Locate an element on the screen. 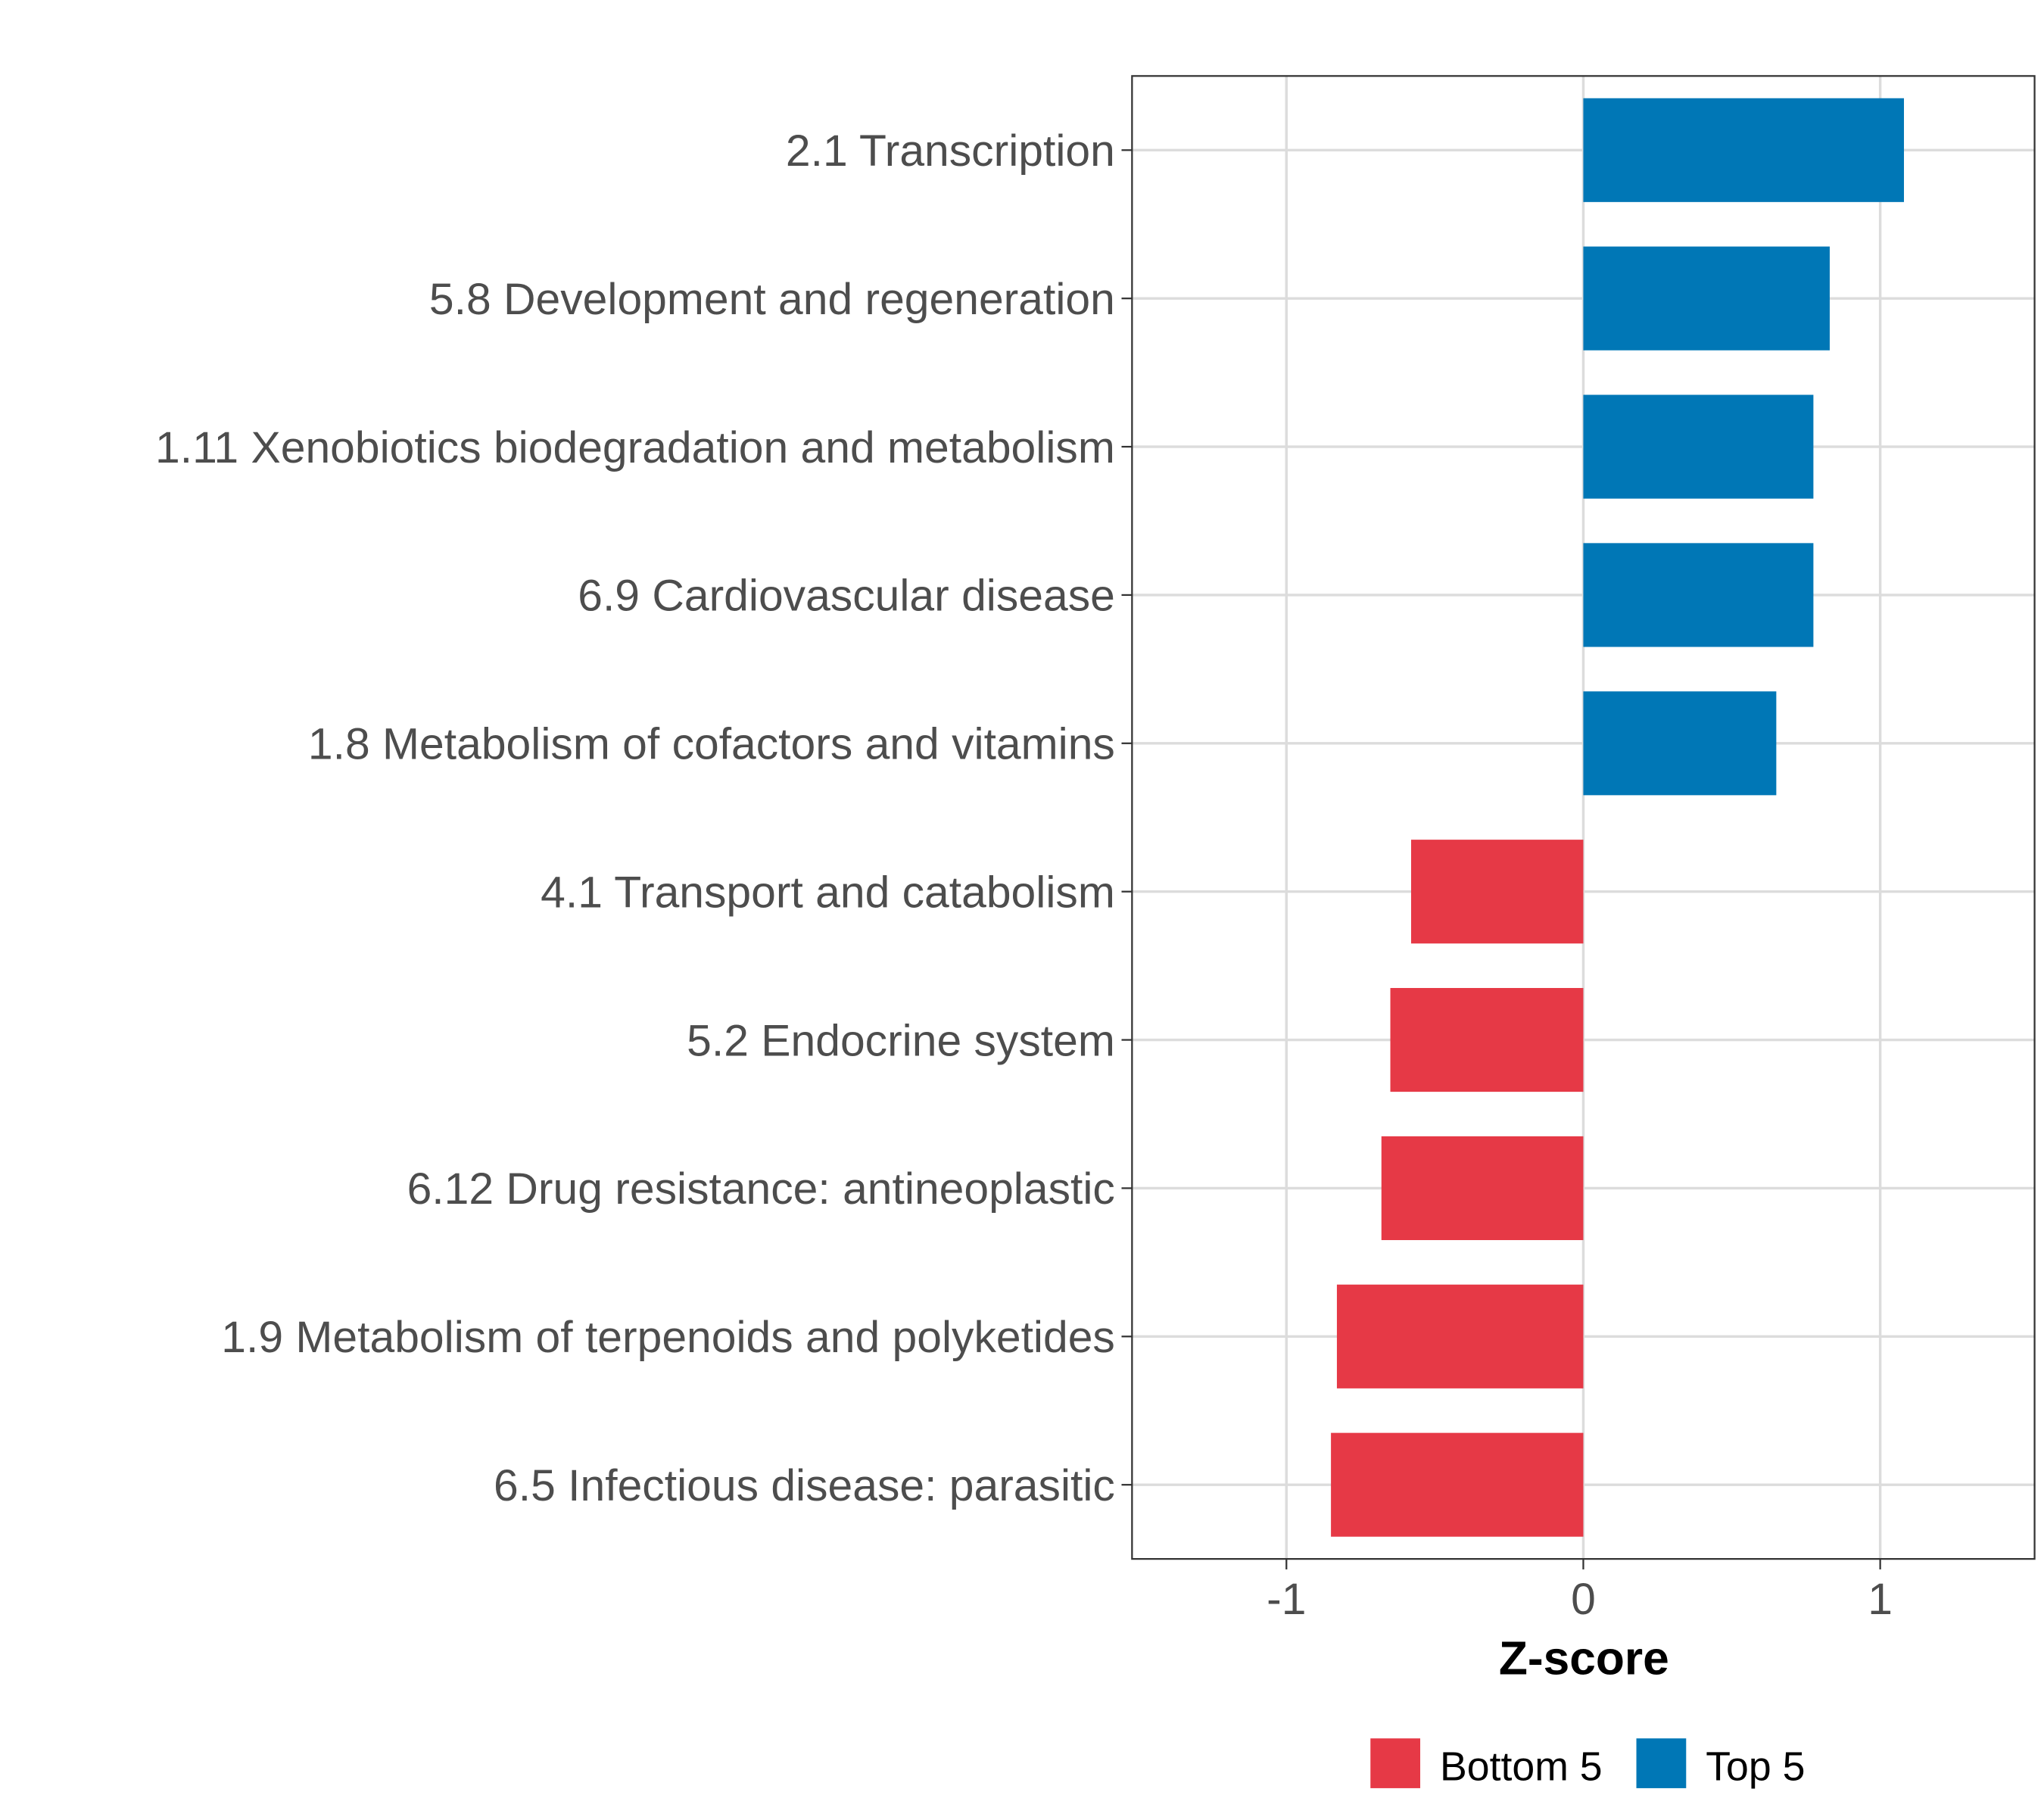 The height and width of the screenshot is (1817, 2044). x-axis-title: Z-score is located at coordinates (1584, 1658).